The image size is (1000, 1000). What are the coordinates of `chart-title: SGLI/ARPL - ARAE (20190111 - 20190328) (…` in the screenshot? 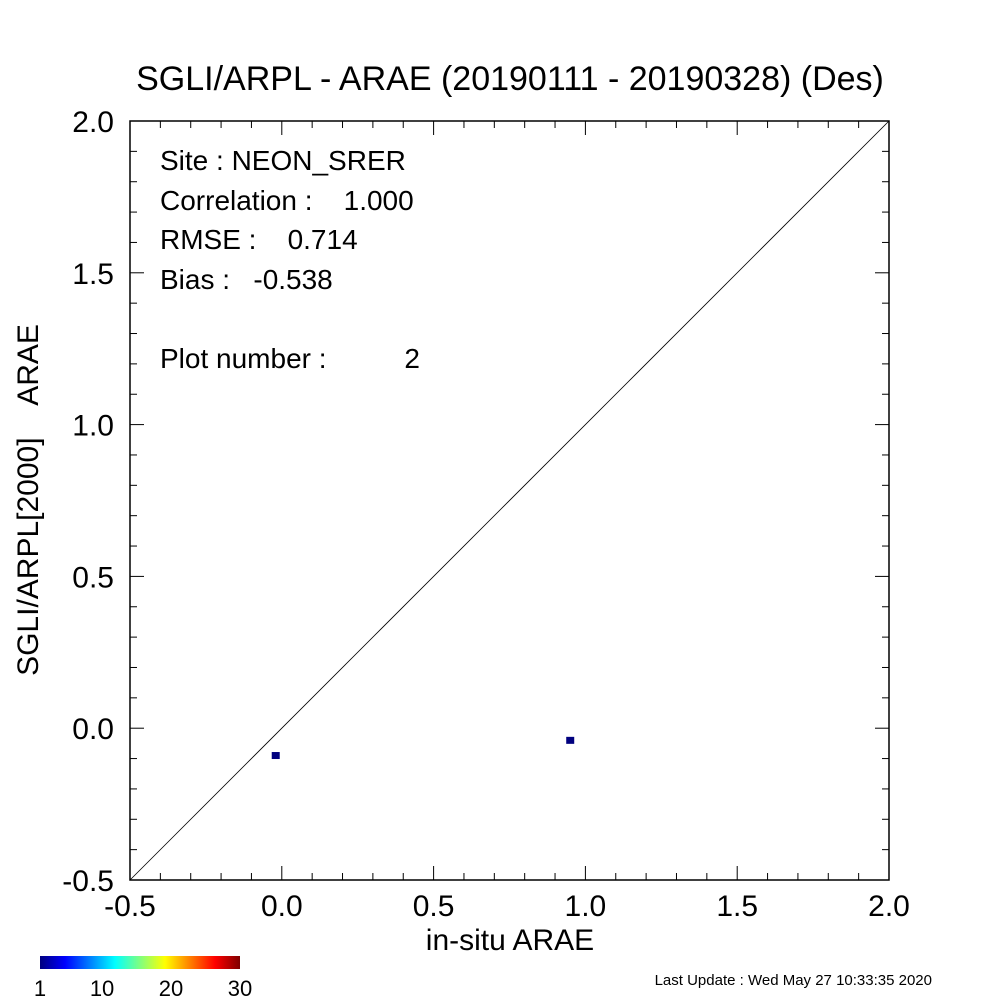 It's located at (510, 79).